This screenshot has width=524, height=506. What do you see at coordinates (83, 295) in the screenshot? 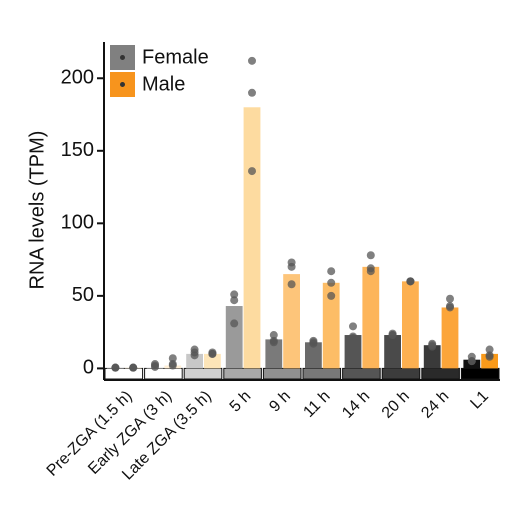
I see `y-tick-label: 50` at bounding box center [83, 295].